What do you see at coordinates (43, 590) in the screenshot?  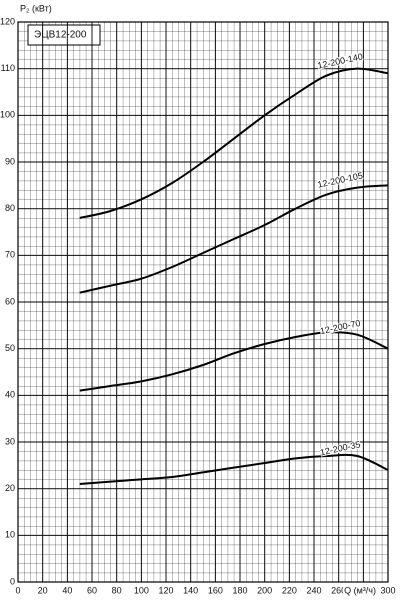 I see `x-tick-label: 20` at bounding box center [43, 590].